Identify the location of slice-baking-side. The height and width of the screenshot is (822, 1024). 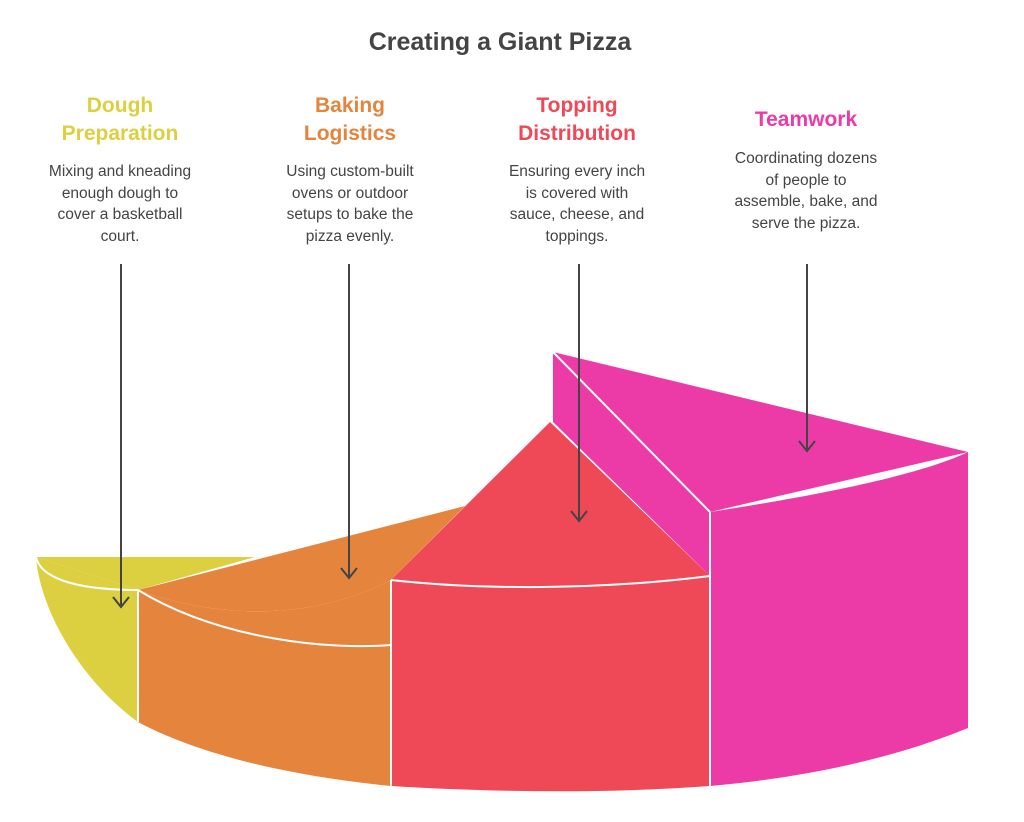
(264, 683).